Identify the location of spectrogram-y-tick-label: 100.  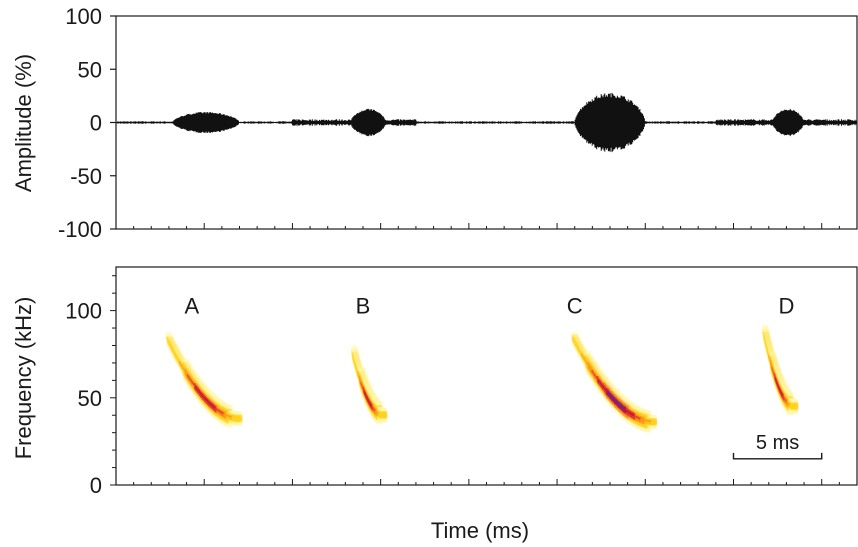
(83, 311).